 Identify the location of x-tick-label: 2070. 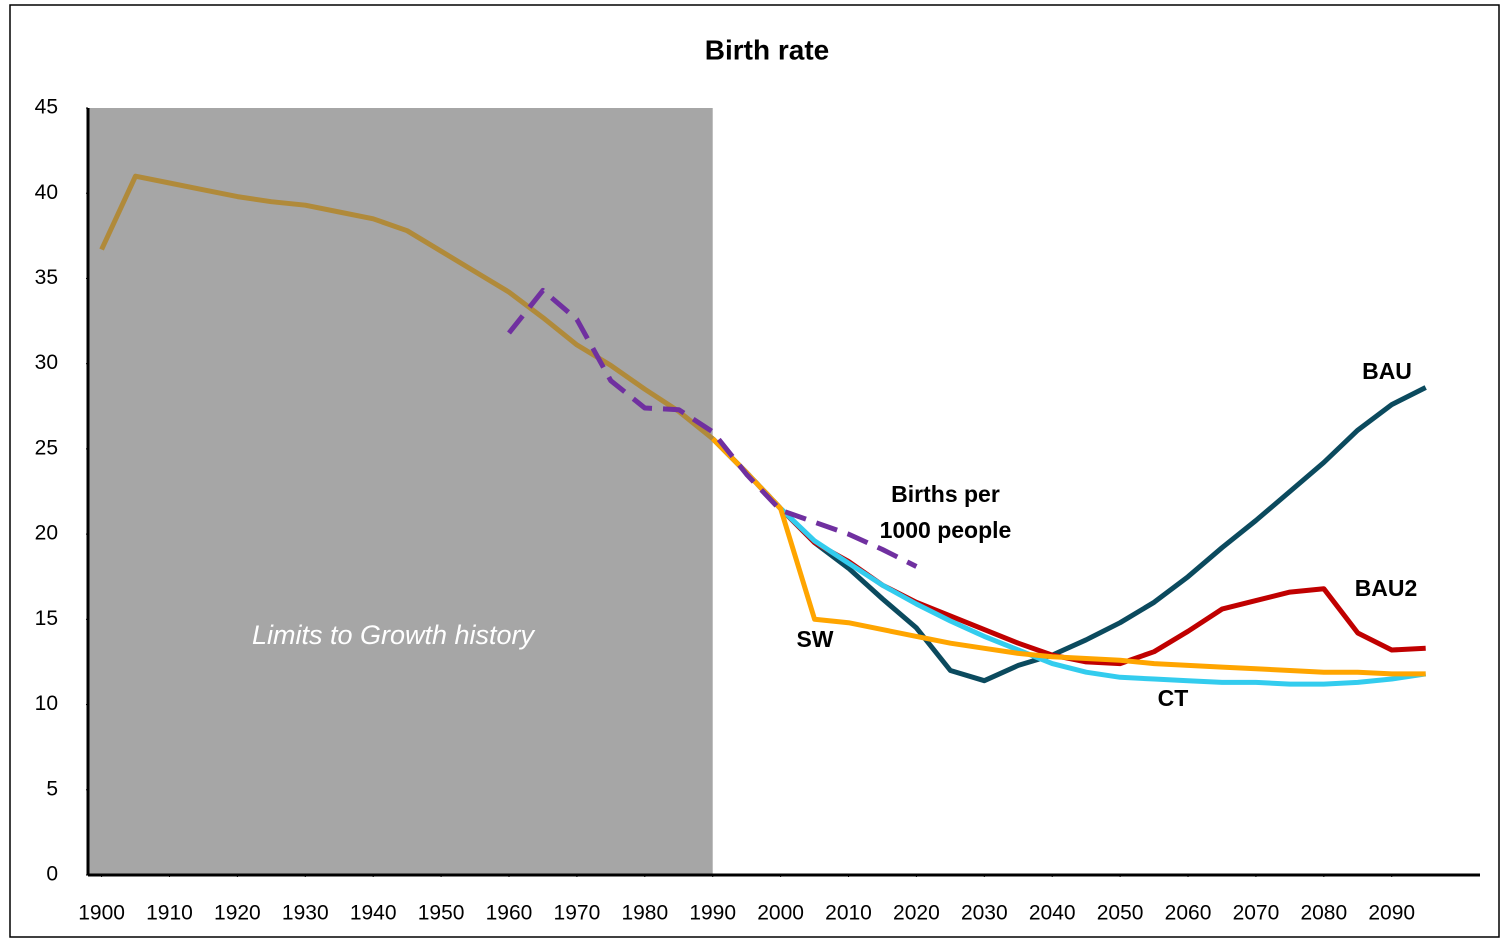
(1256, 913).